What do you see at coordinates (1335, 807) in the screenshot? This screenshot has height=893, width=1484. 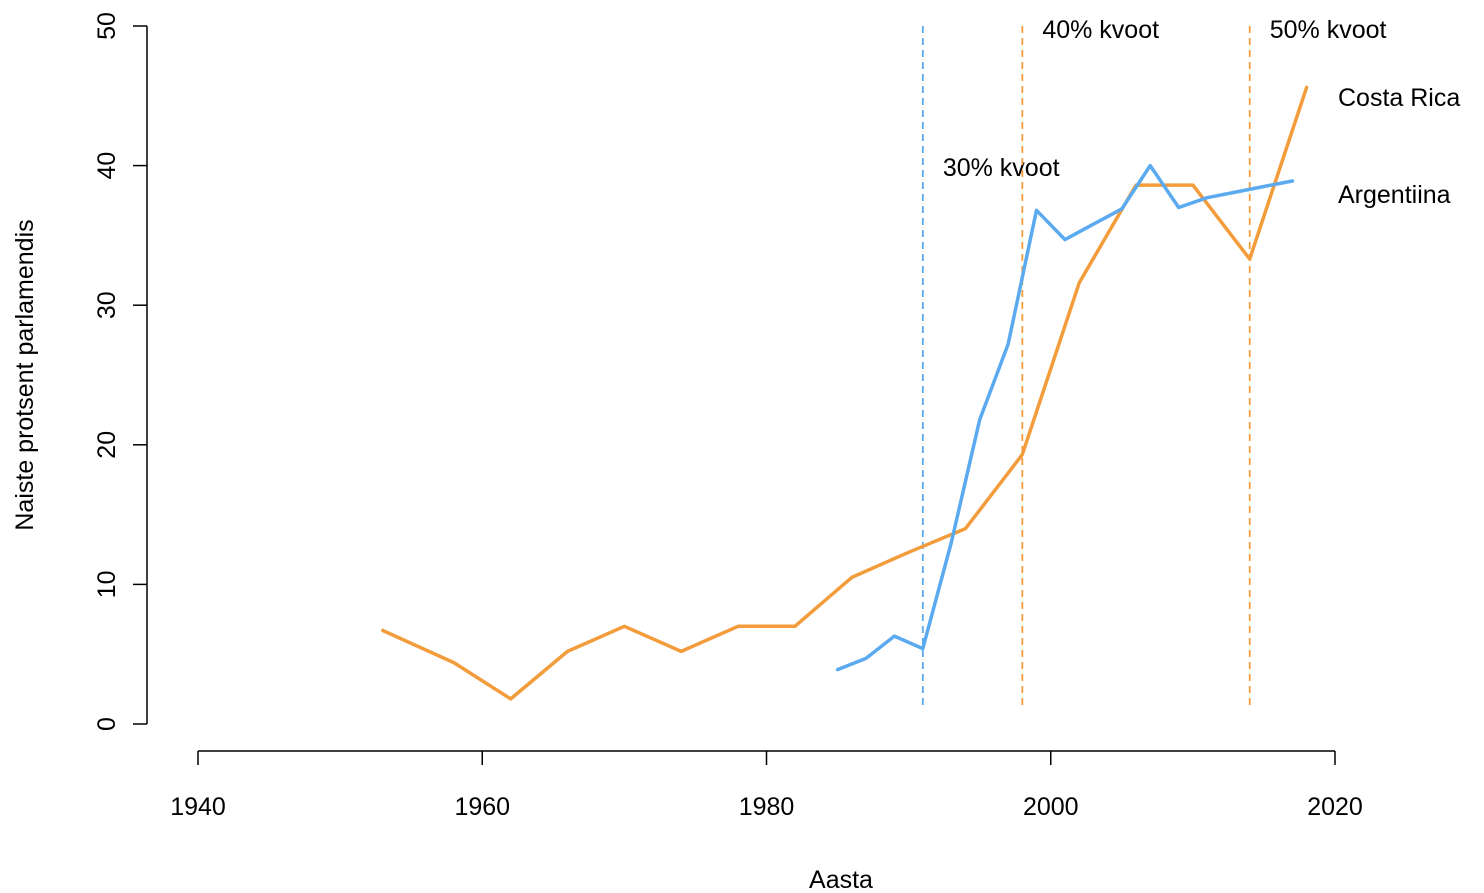 I see `x-tick-label: 2020` at bounding box center [1335, 807].